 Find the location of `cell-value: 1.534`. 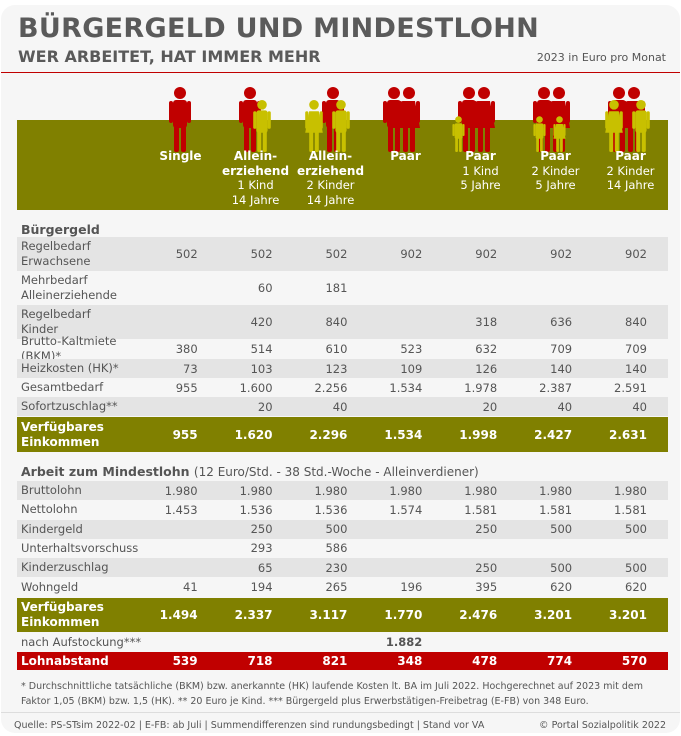

cell-value: 1.534 is located at coordinates (403, 434).